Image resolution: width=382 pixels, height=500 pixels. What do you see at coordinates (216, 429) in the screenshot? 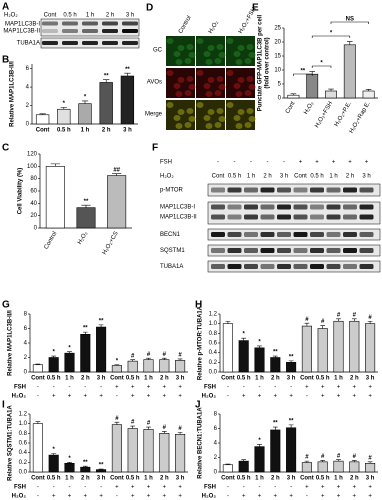
I see `y-tick-label: 6` at bounding box center [216, 429].